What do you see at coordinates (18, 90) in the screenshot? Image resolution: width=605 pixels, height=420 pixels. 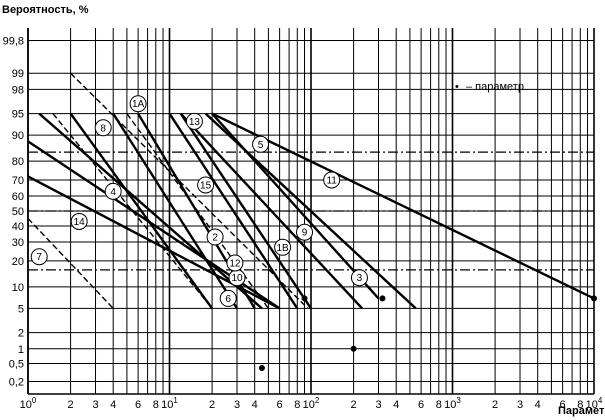 I see `y-tick-label: 98` at bounding box center [18, 90].